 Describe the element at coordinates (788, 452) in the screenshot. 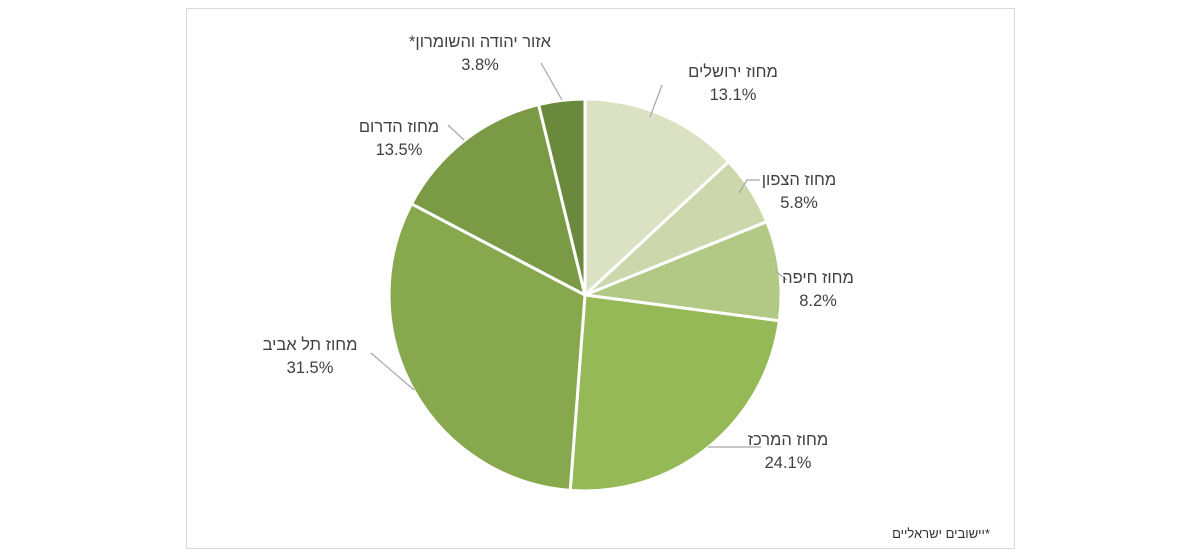

I see `slice-label-center: מחוז המרכז 24.1%` at that location.